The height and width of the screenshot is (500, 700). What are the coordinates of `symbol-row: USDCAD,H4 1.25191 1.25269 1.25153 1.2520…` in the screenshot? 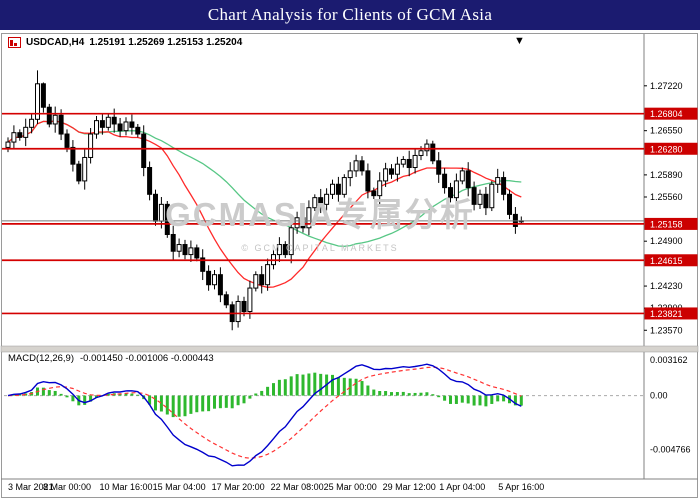 It's located at (125, 42).